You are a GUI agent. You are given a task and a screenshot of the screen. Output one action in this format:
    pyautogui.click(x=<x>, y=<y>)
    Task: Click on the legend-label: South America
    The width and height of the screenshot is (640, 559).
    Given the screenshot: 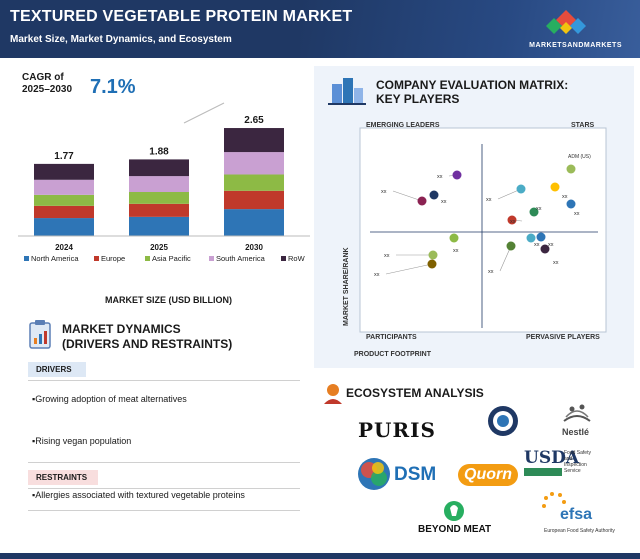 What is the action you would take?
    pyautogui.click(x=241, y=258)
    